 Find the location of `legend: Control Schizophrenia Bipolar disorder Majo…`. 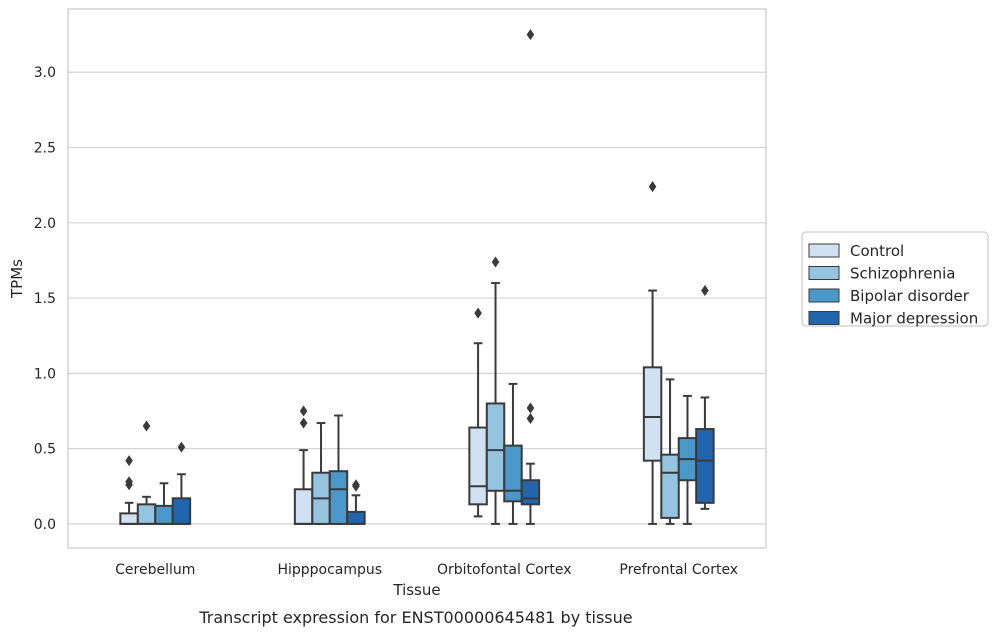

legend: Control Schizophrenia Bipolar disorder Majo… is located at coordinates (895, 279).